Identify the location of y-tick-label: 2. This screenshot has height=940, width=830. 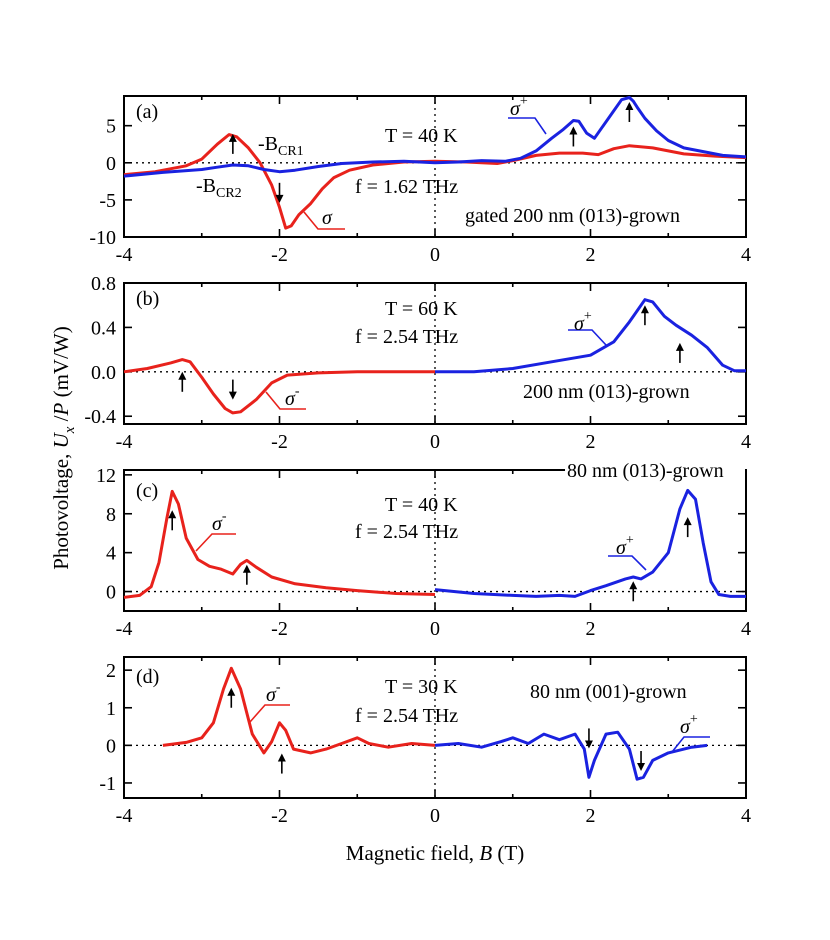
(111, 671).